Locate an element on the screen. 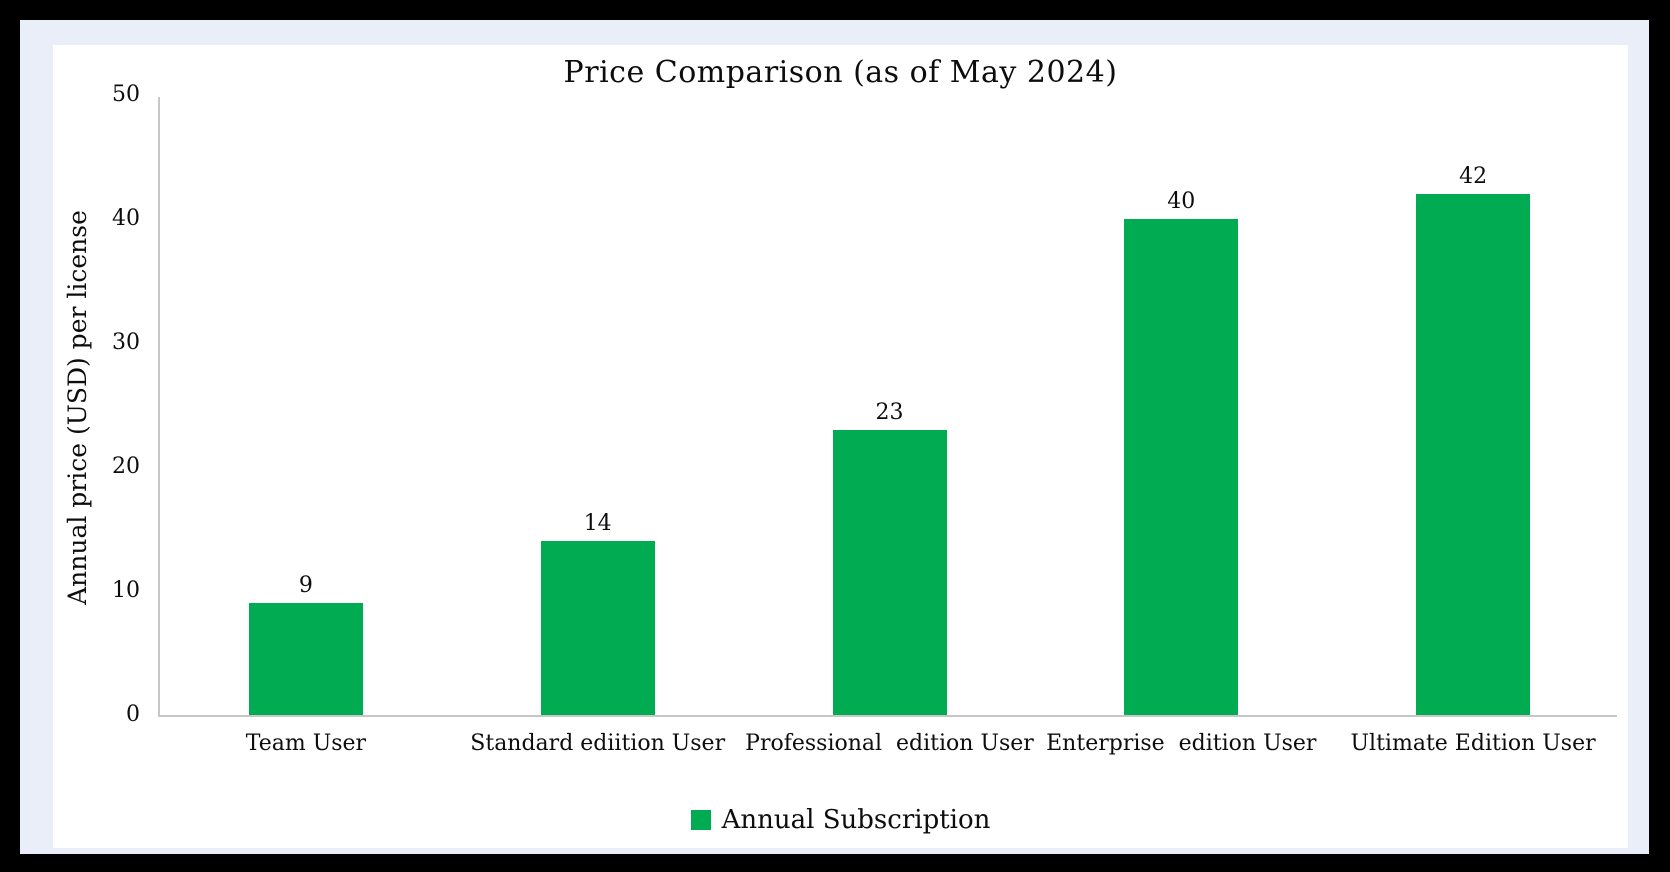 Image resolution: width=1670 pixels, height=872 pixels. bar-value-label: 14 is located at coordinates (597, 524).